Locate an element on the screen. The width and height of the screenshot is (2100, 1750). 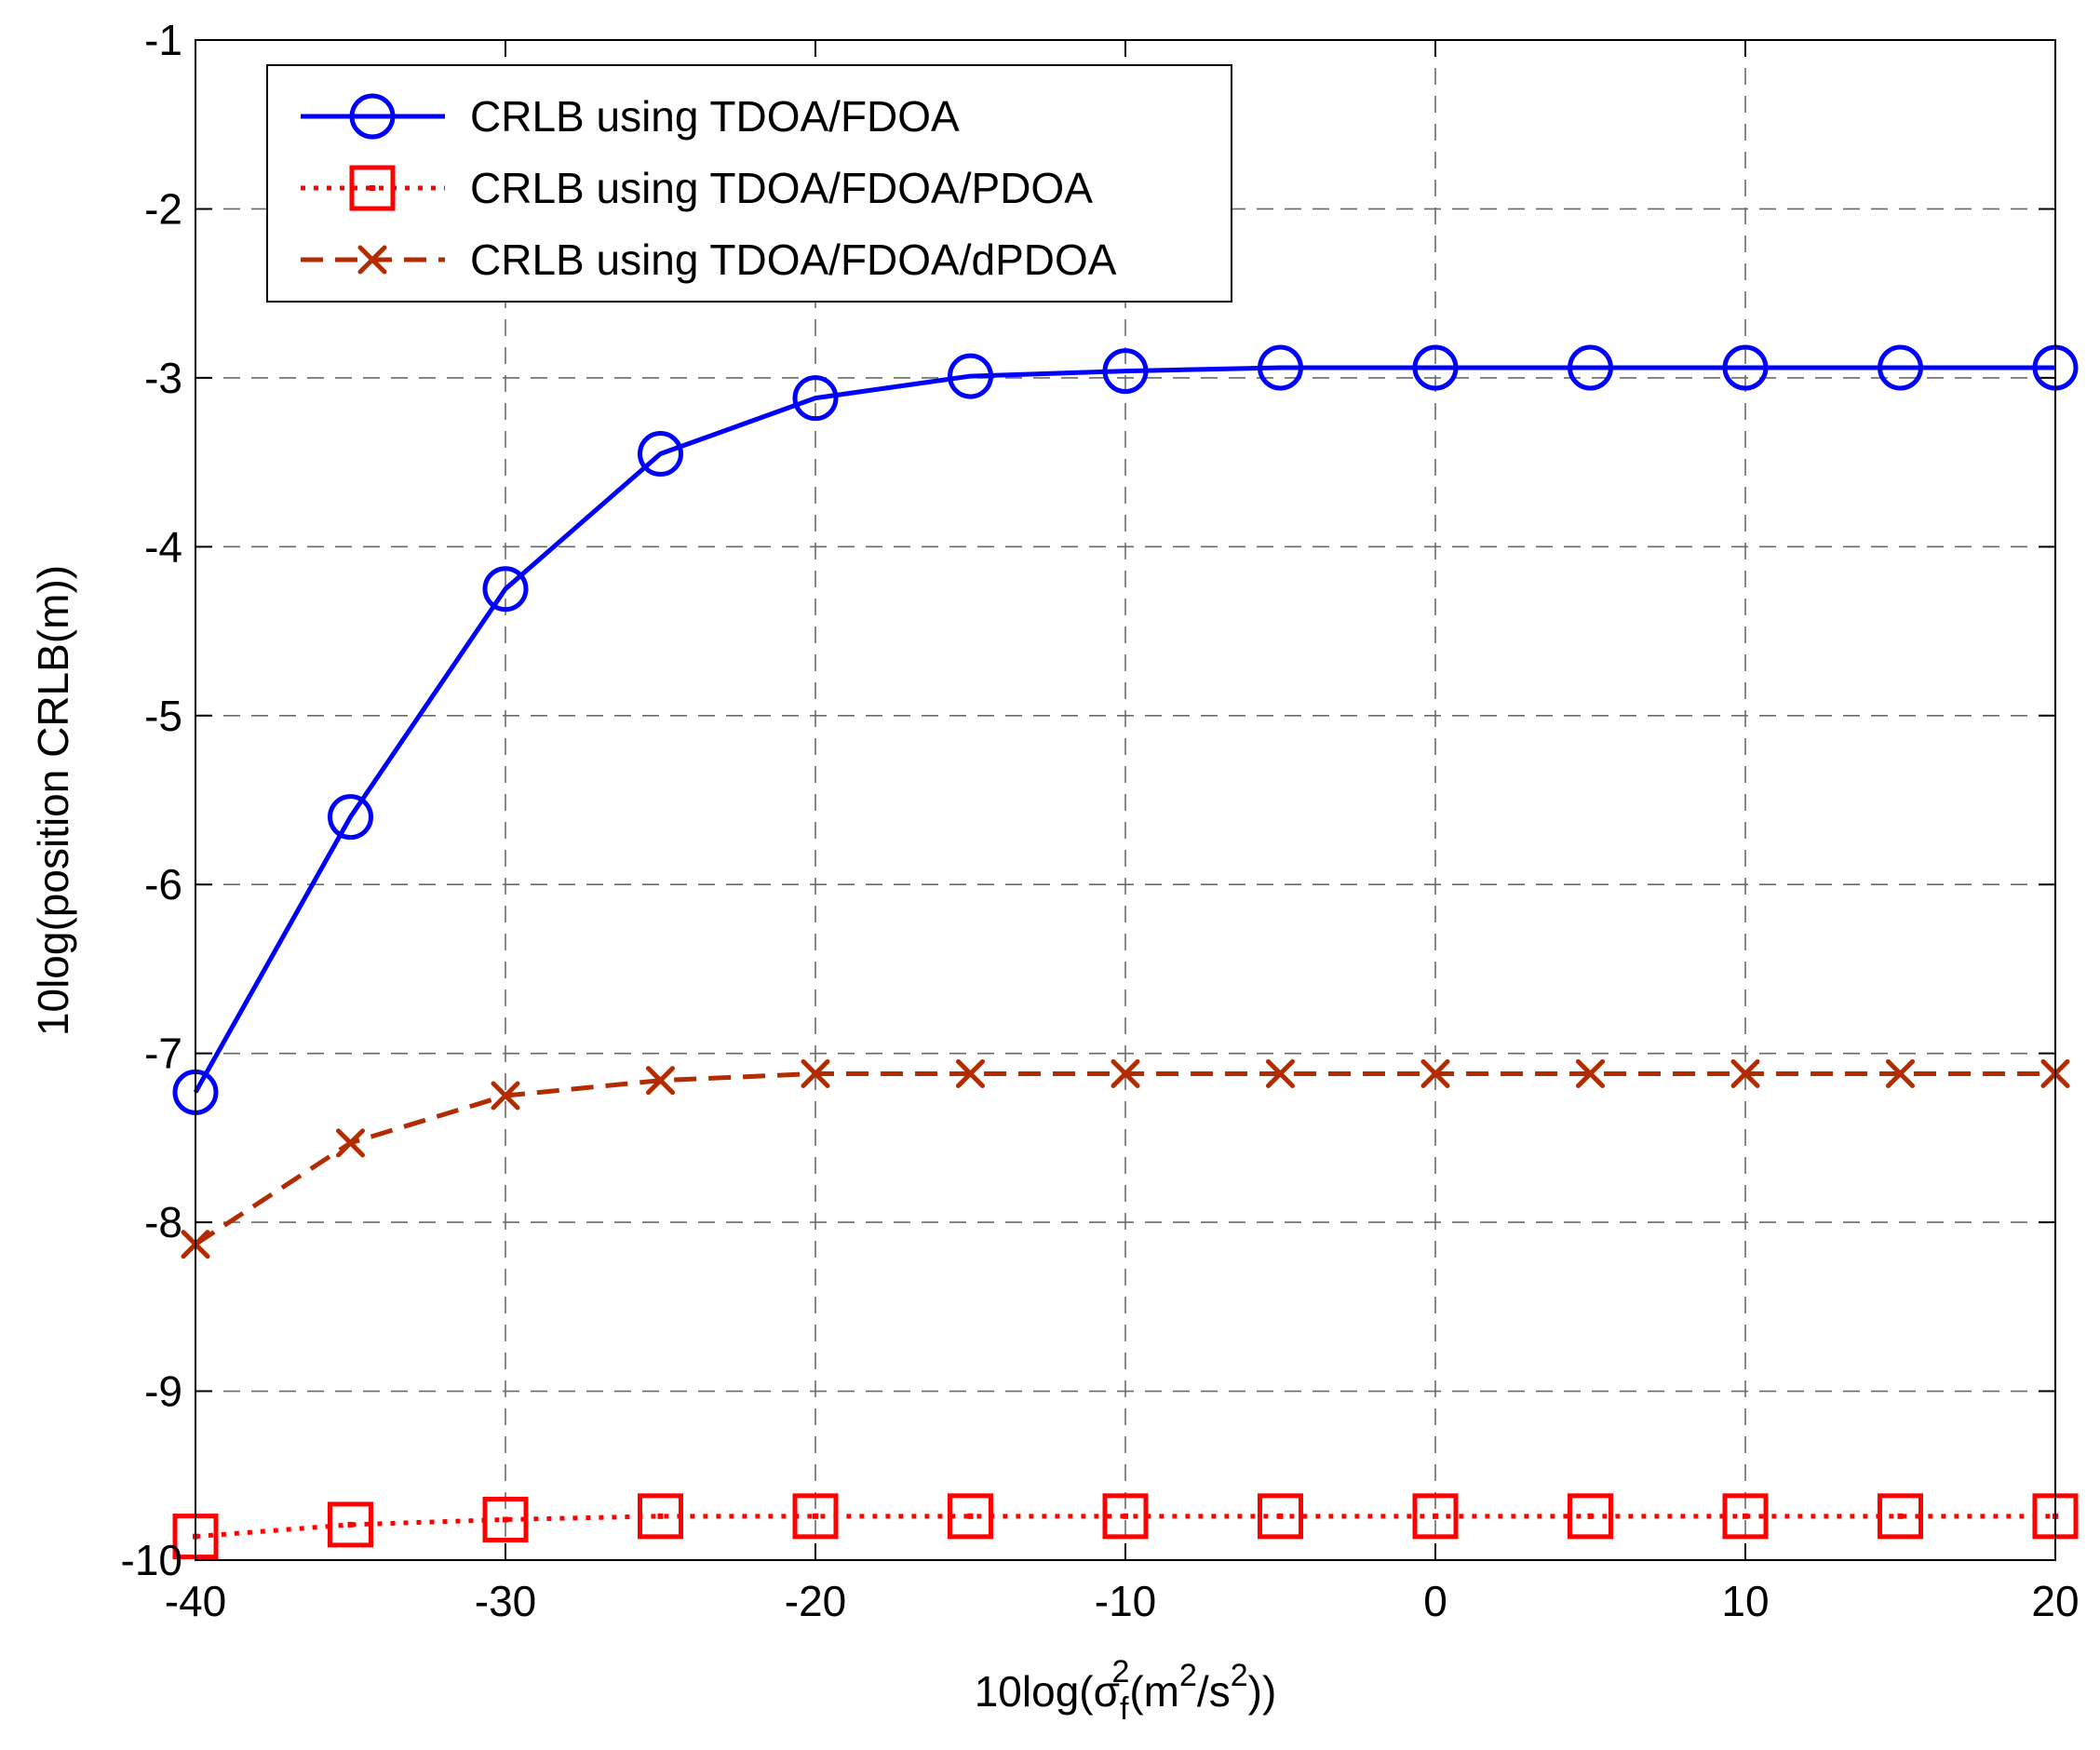
y-tick-label: -3 is located at coordinates (163, 378).